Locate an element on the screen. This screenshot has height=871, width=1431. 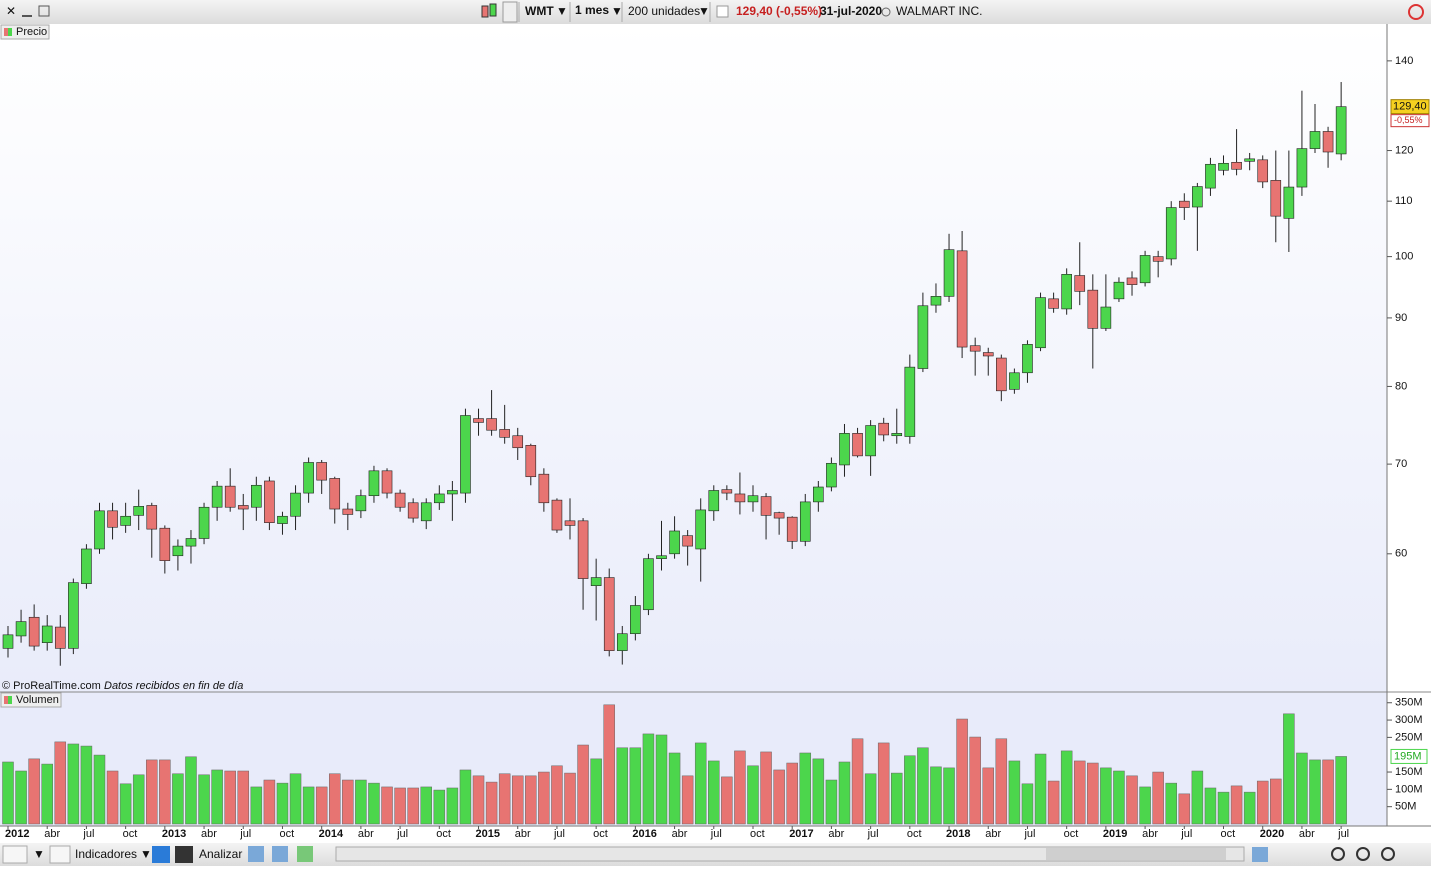
analyze-button: Analizar is located at coordinates (220, 854).